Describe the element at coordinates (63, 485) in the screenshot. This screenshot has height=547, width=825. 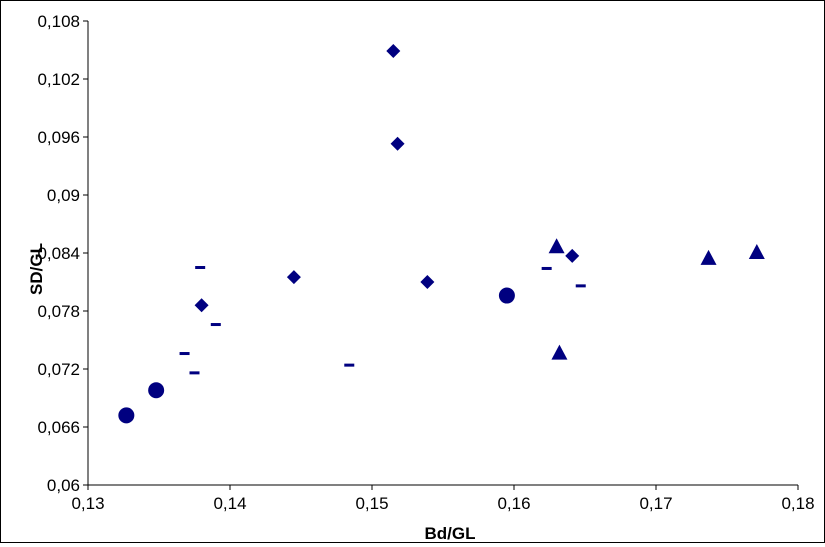
I see `y-tick-label: 0,06` at that location.